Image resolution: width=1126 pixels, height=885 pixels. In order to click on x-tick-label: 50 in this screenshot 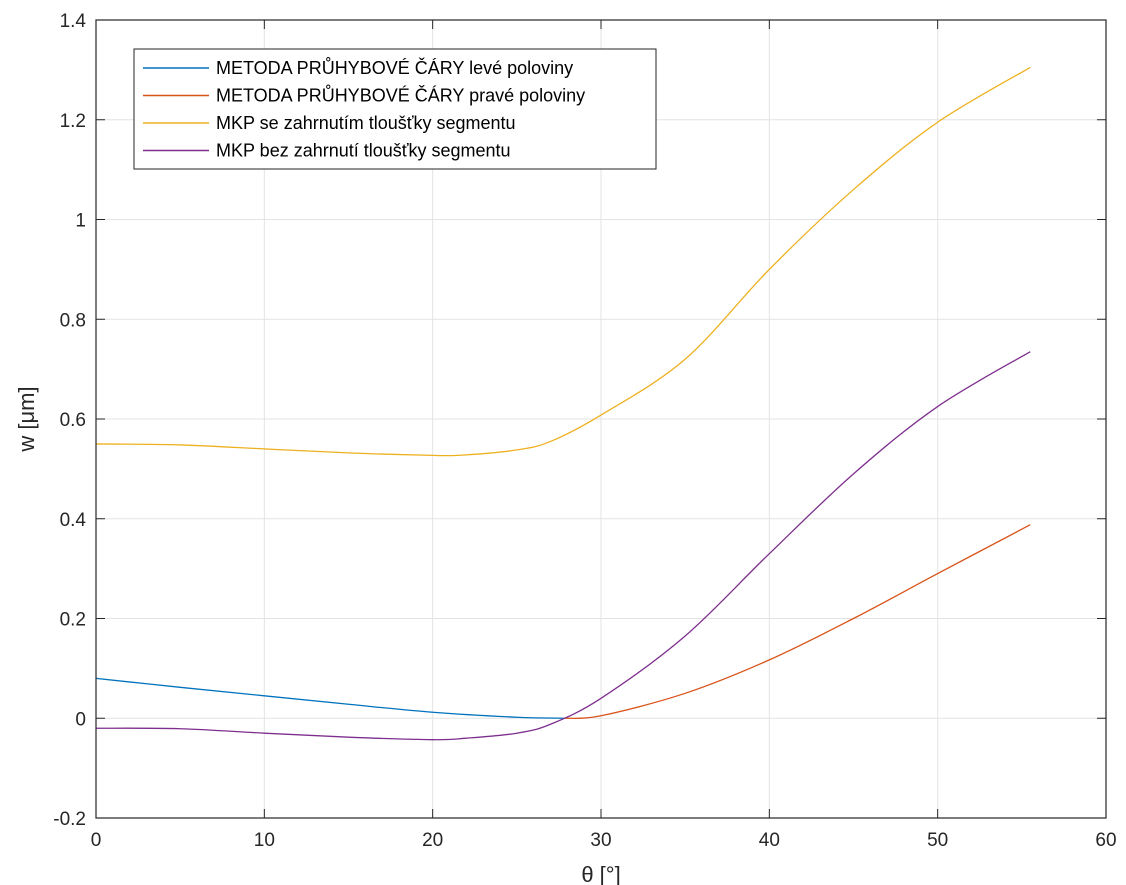, I will do `click(937, 840)`.